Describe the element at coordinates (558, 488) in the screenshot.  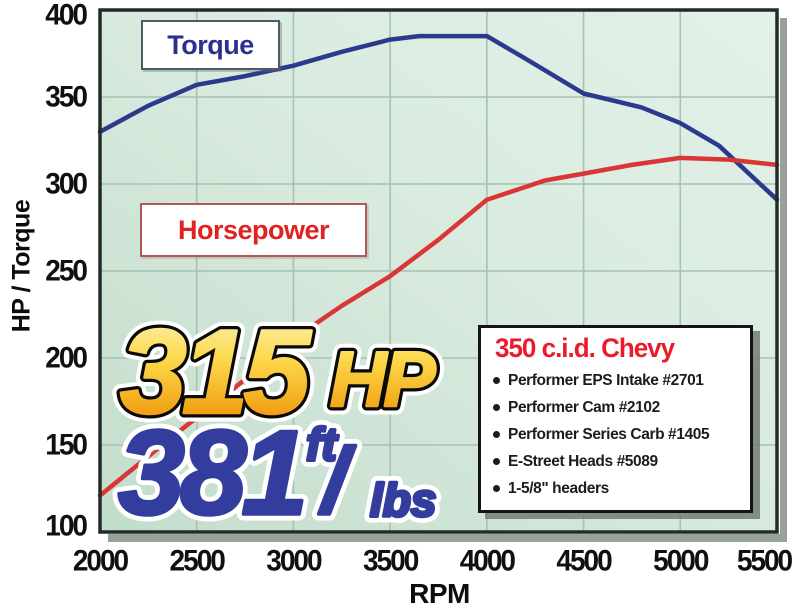
I see `spec-item-text: 1-5/8" headers` at that location.